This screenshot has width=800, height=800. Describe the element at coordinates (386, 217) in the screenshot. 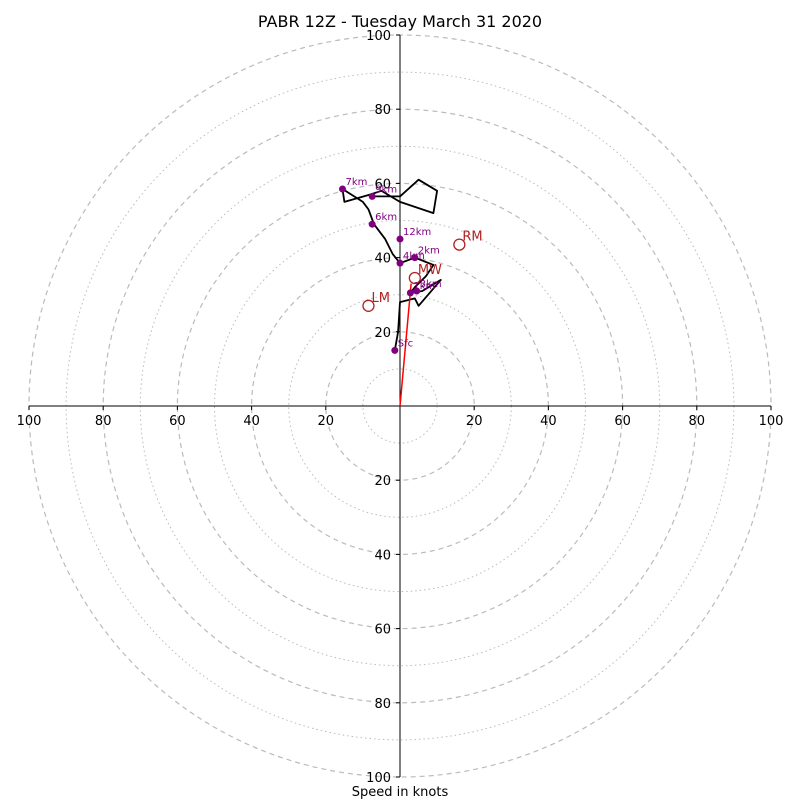

I see `height-marker-label: 6km` at that location.